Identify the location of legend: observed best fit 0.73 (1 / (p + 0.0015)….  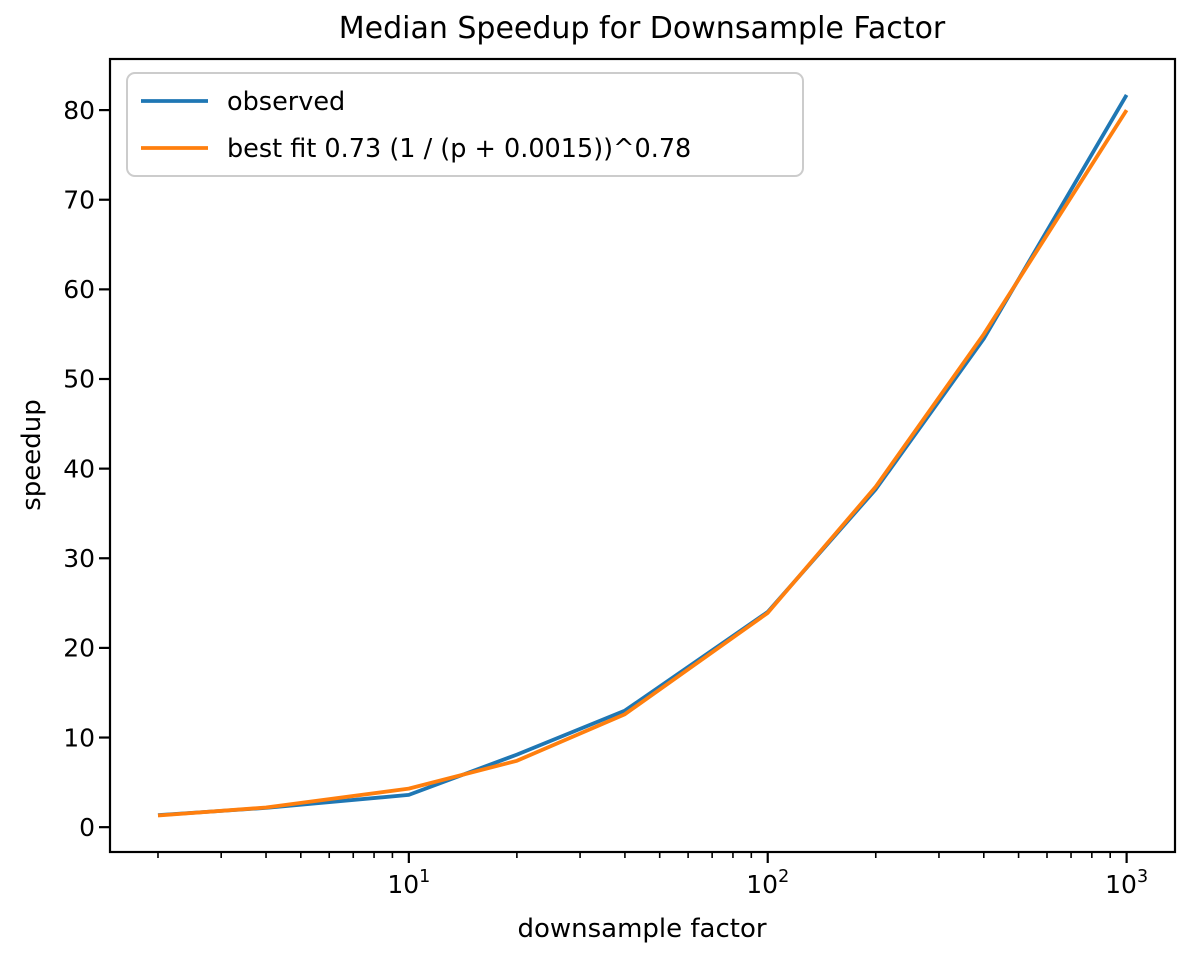
(465, 124).